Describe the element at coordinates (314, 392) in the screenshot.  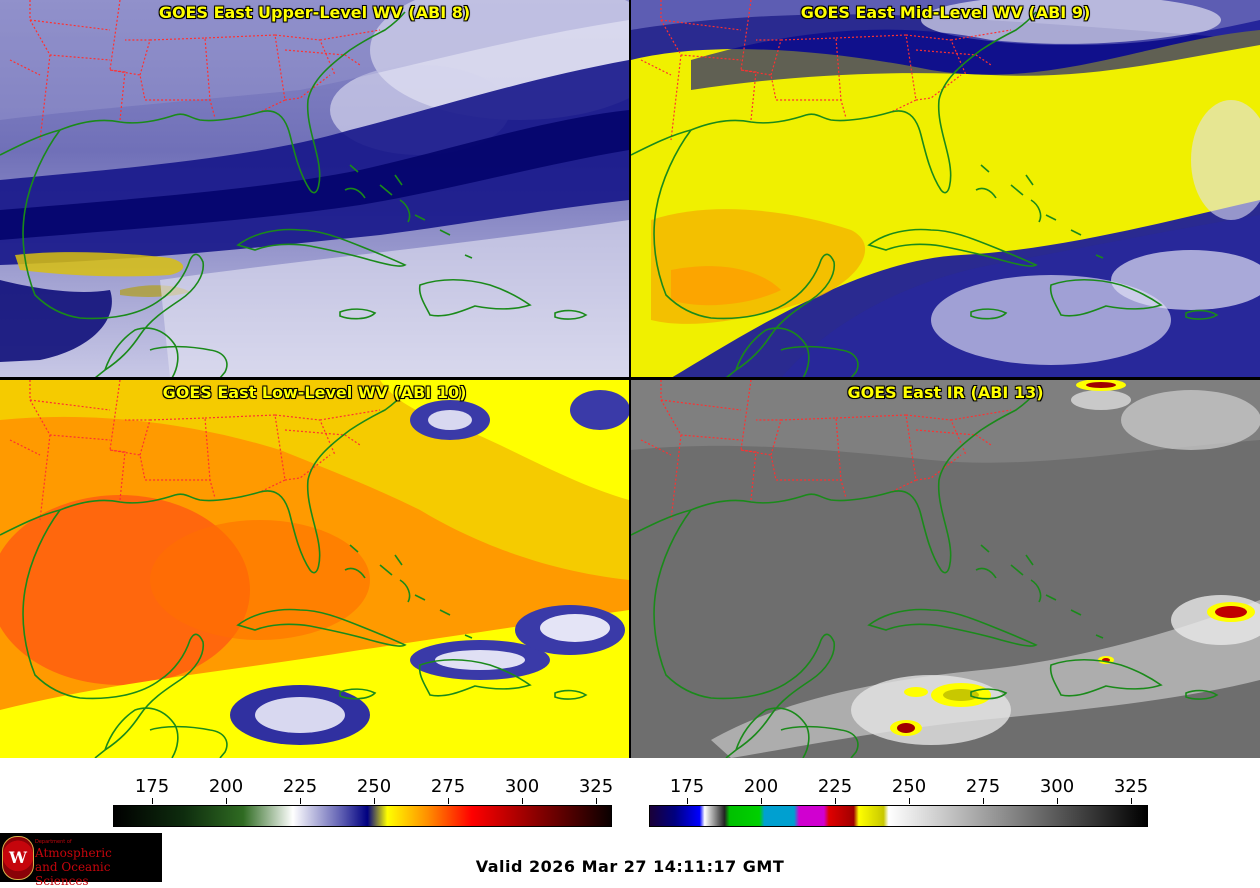
I see `panel-title: GOES East Low-Level WV (ABI 10)` at that location.